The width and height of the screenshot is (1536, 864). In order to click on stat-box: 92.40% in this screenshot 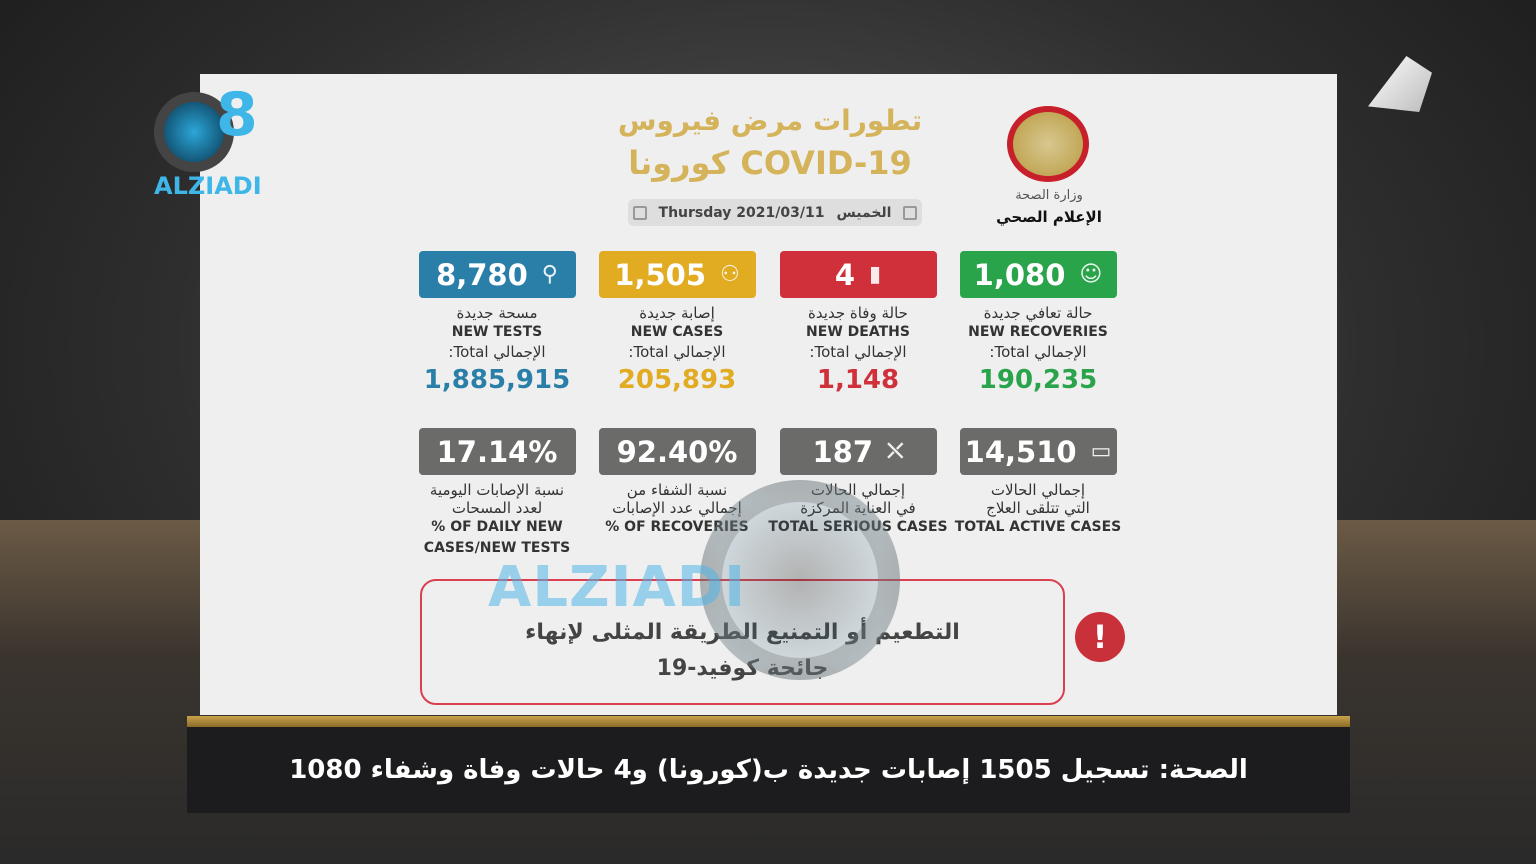, I will do `click(677, 451)`.